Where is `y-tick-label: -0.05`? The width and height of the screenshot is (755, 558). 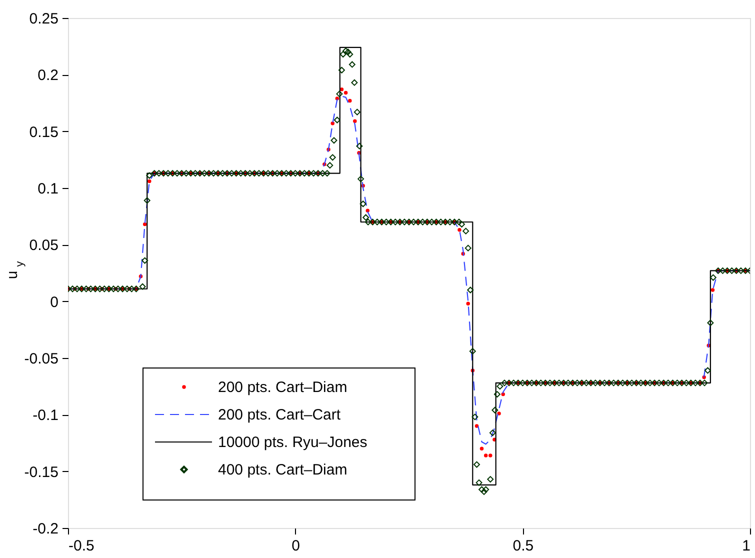
y-tick-label: -0.05 is located at coordinates (41, 359).